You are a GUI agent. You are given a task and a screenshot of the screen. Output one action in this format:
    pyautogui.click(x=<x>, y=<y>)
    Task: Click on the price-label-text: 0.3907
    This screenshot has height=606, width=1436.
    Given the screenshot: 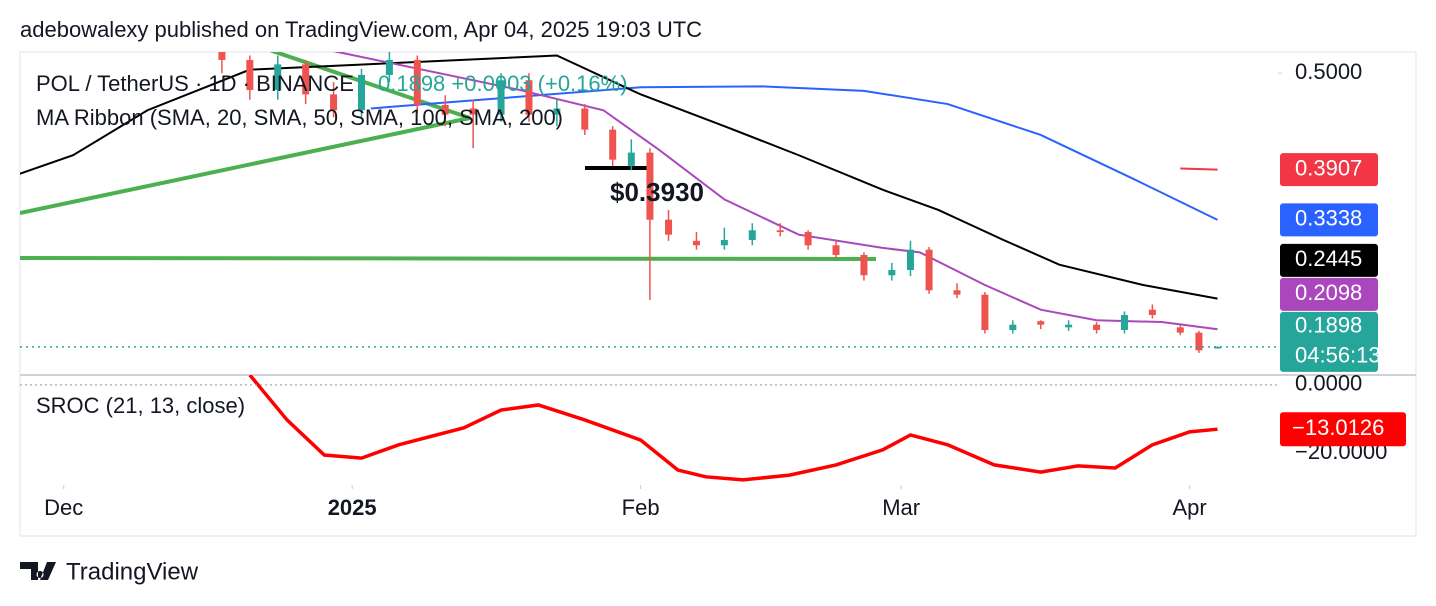 What is the action you would take?
    pyautogui.click(x=1328, y=167)
    